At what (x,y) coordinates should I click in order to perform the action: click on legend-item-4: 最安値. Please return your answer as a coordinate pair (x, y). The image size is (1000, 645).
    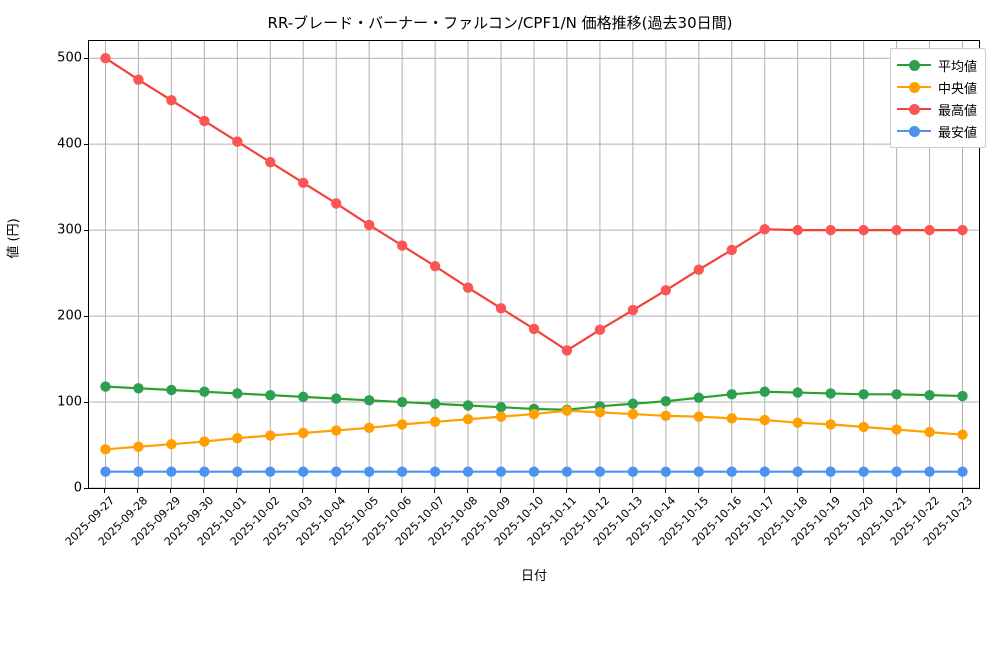
    Looking at the image, I should click on (936, 131).